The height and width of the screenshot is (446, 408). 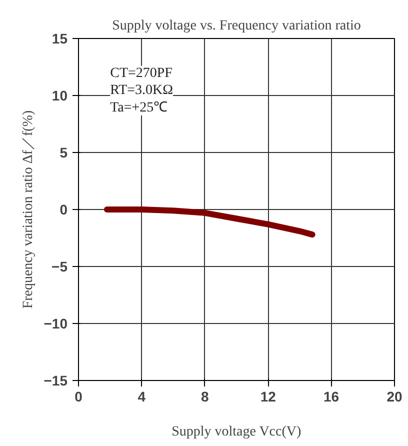 What do you see at coordinates (60, 96) in the screenshot?
I see `y-tick-label: 10` at bounding box center [60, 96].